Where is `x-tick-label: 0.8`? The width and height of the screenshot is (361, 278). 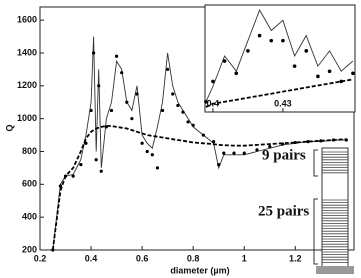 x-tick-label: 0.8 is located at coordinates (193, 258).